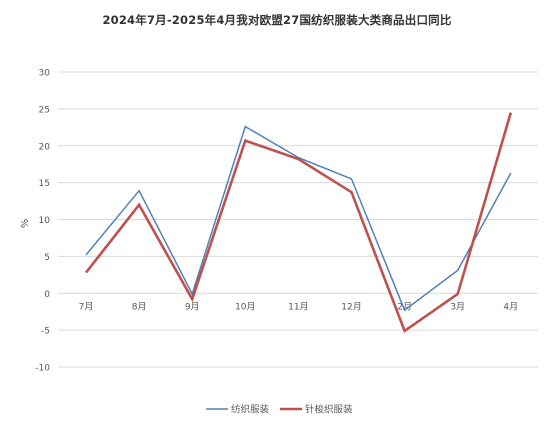 Image resolution: width=554 pixels, height=440 pixels. I want to click on y-tick-label: -5, so click(45, 332).